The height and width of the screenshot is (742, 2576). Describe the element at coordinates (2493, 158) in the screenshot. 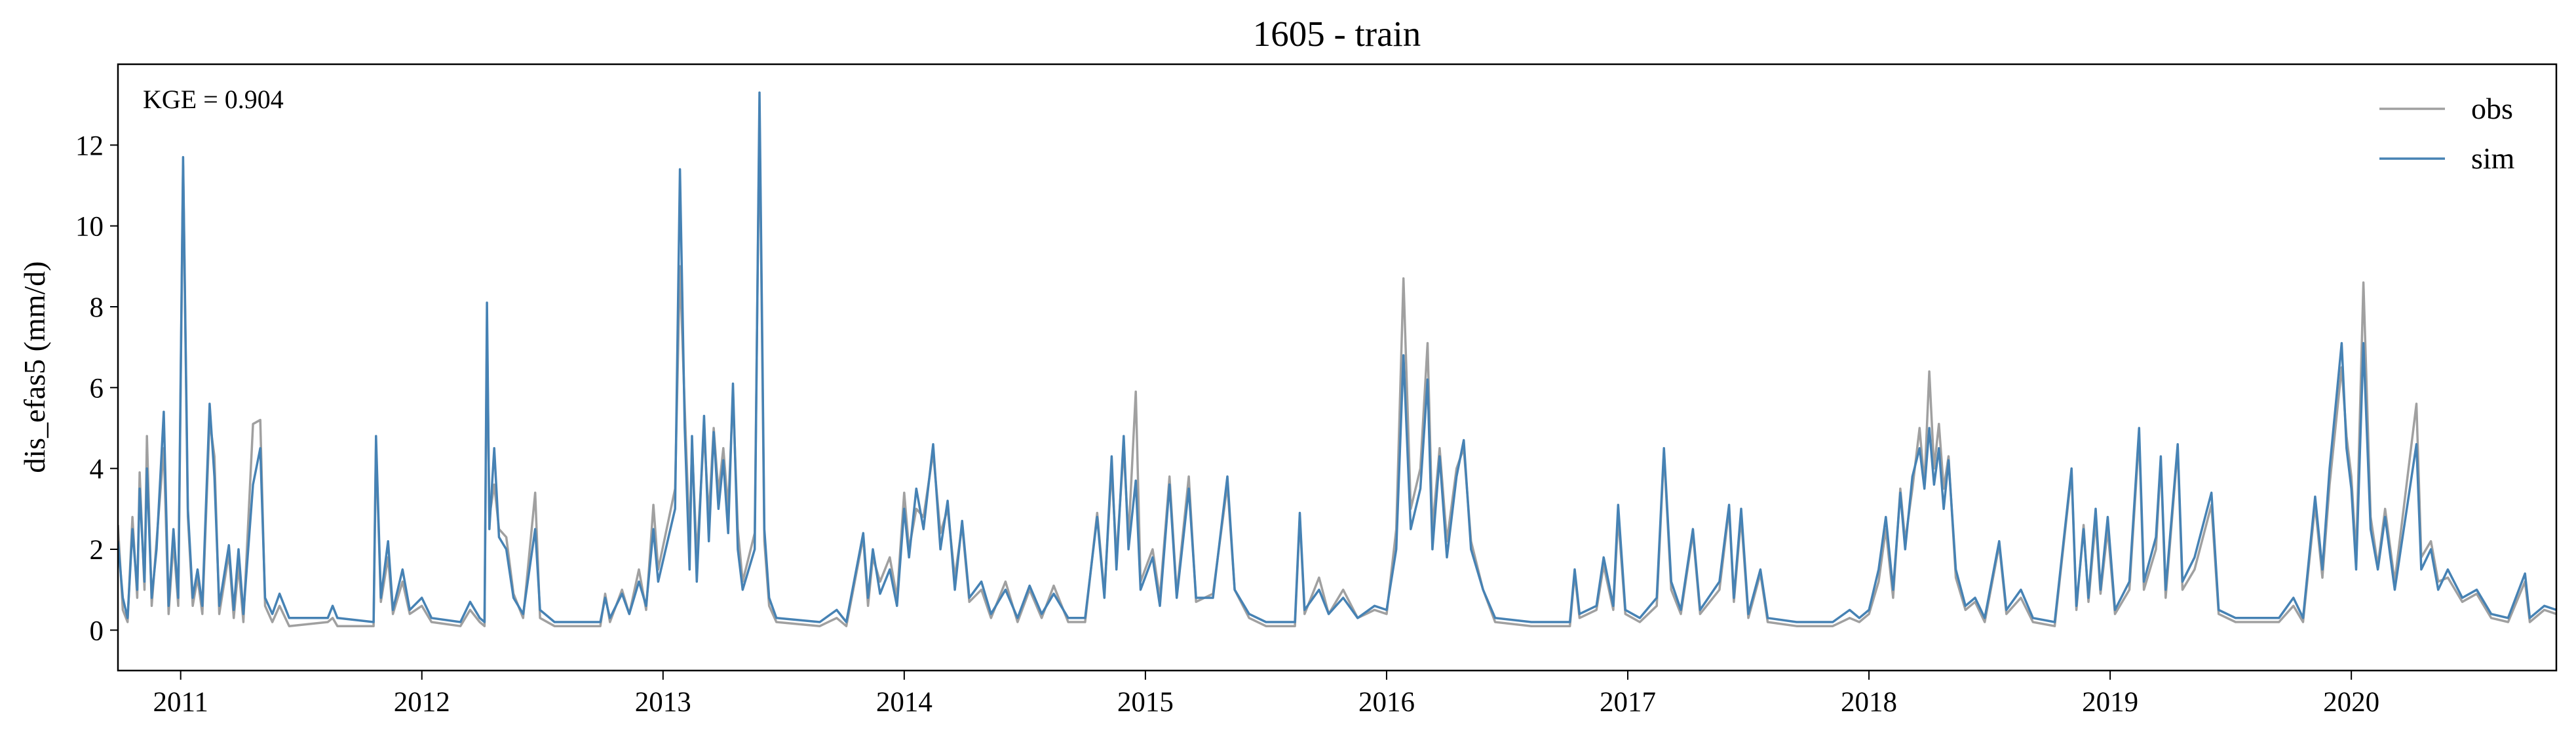

I see `legend-label: sim` at that location.